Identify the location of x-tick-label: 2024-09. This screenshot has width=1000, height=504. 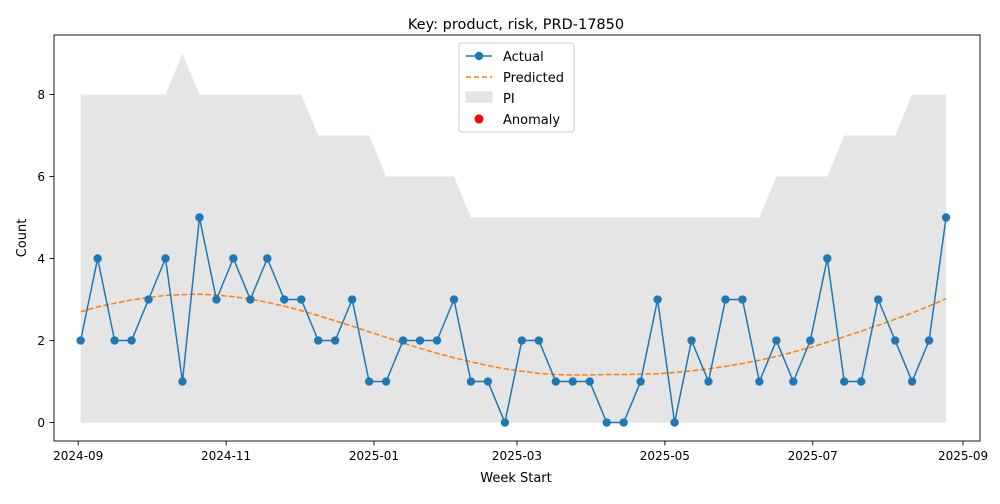
(78, 456).